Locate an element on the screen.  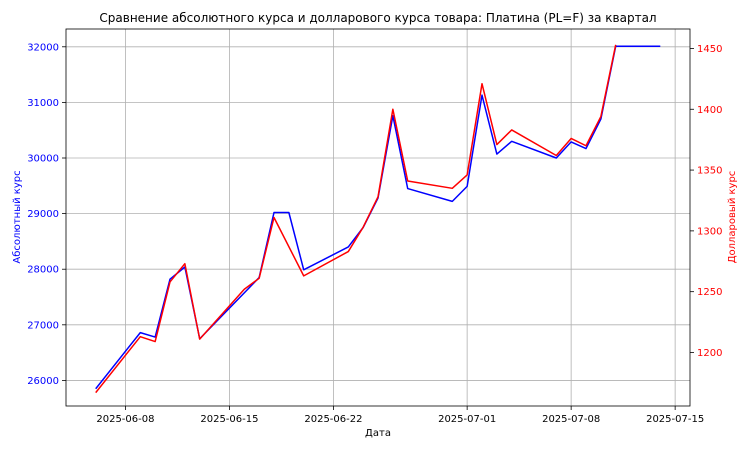
x-tick-label: 2025-07-15 is located at coordinates (675, 419).